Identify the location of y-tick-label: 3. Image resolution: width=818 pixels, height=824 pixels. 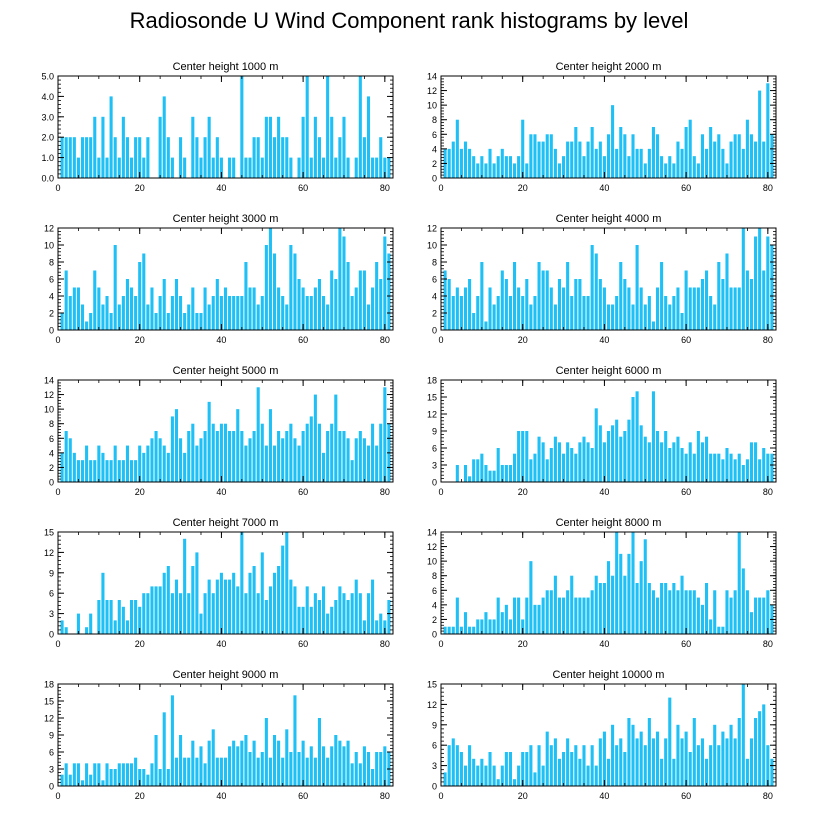
(434, 766).